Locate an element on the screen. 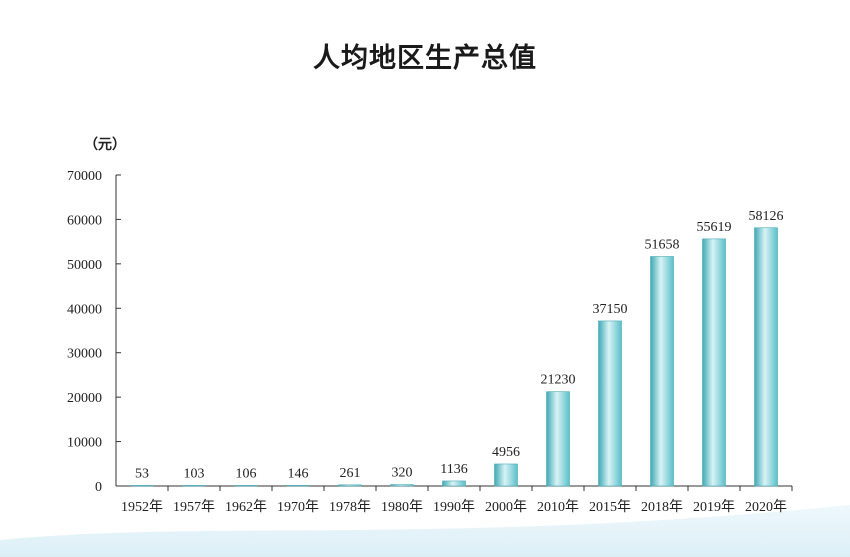 The image size is (850, 557). bar-value-label: 146 is located at coordinates (298, 473).